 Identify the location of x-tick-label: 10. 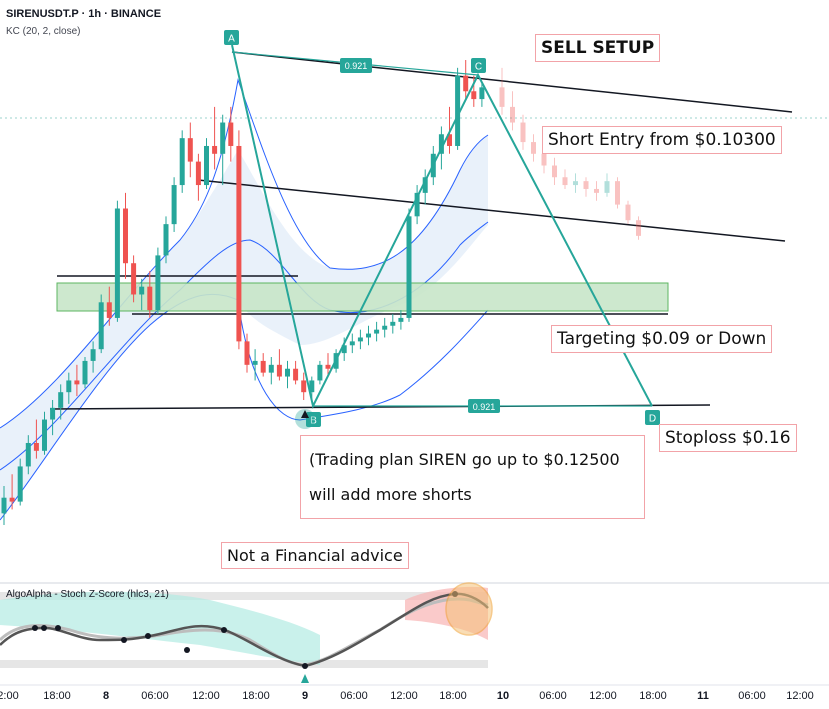
(503, 696).